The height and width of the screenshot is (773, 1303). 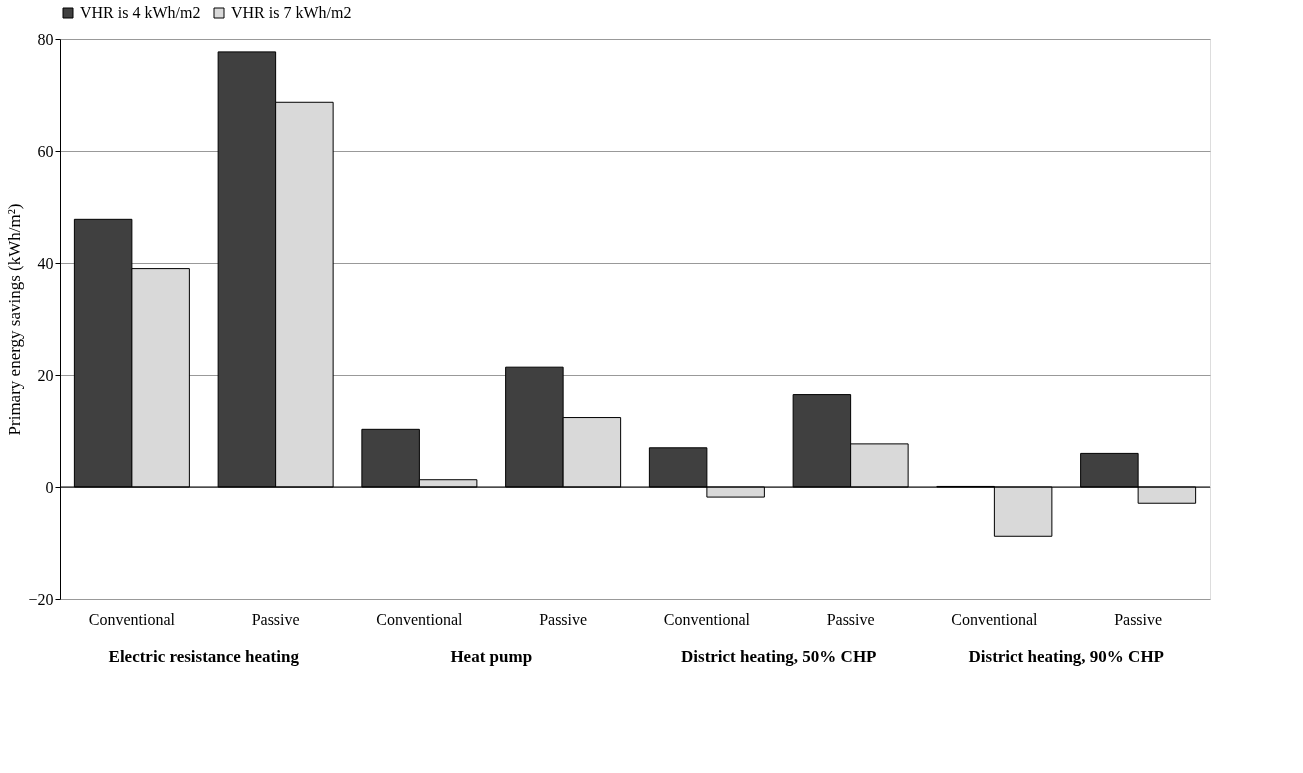 I want to click on y-tick-label: 0, so click(x=49, y=487).